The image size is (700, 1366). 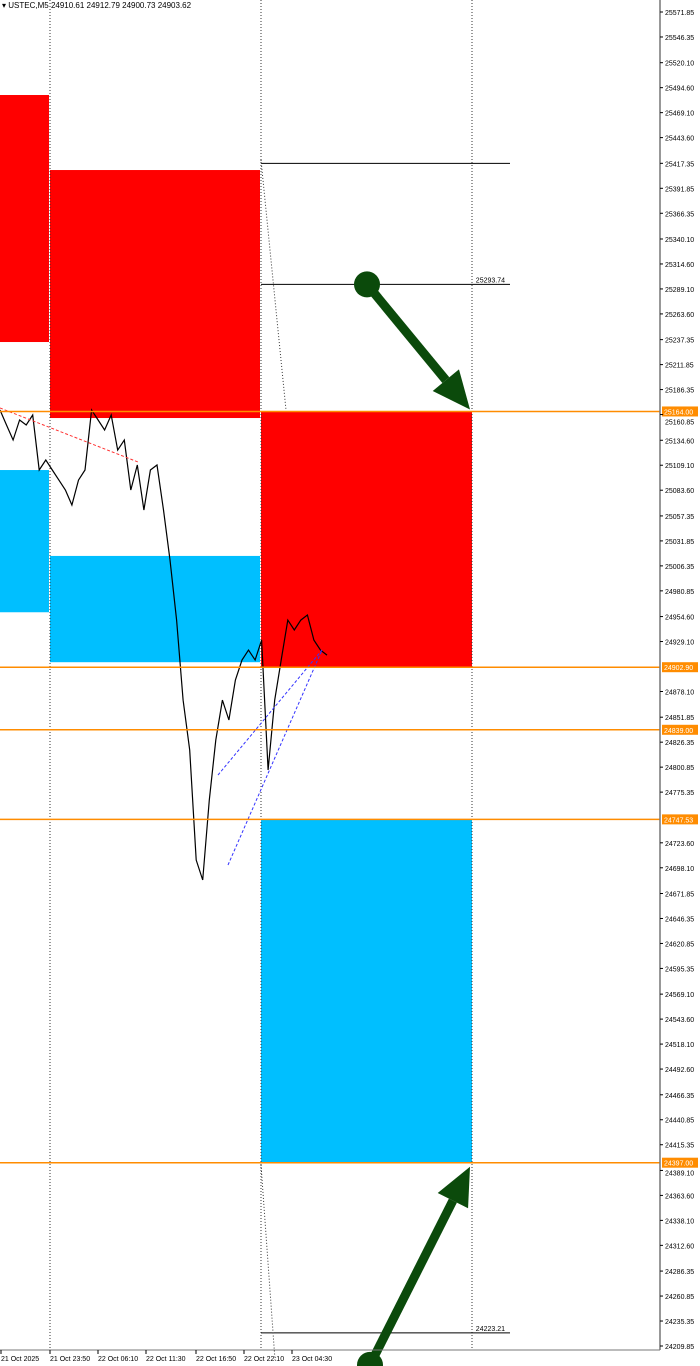 I want to click on x-tick-label: 22 Oct 22:10, so click(x=264, y=1359).